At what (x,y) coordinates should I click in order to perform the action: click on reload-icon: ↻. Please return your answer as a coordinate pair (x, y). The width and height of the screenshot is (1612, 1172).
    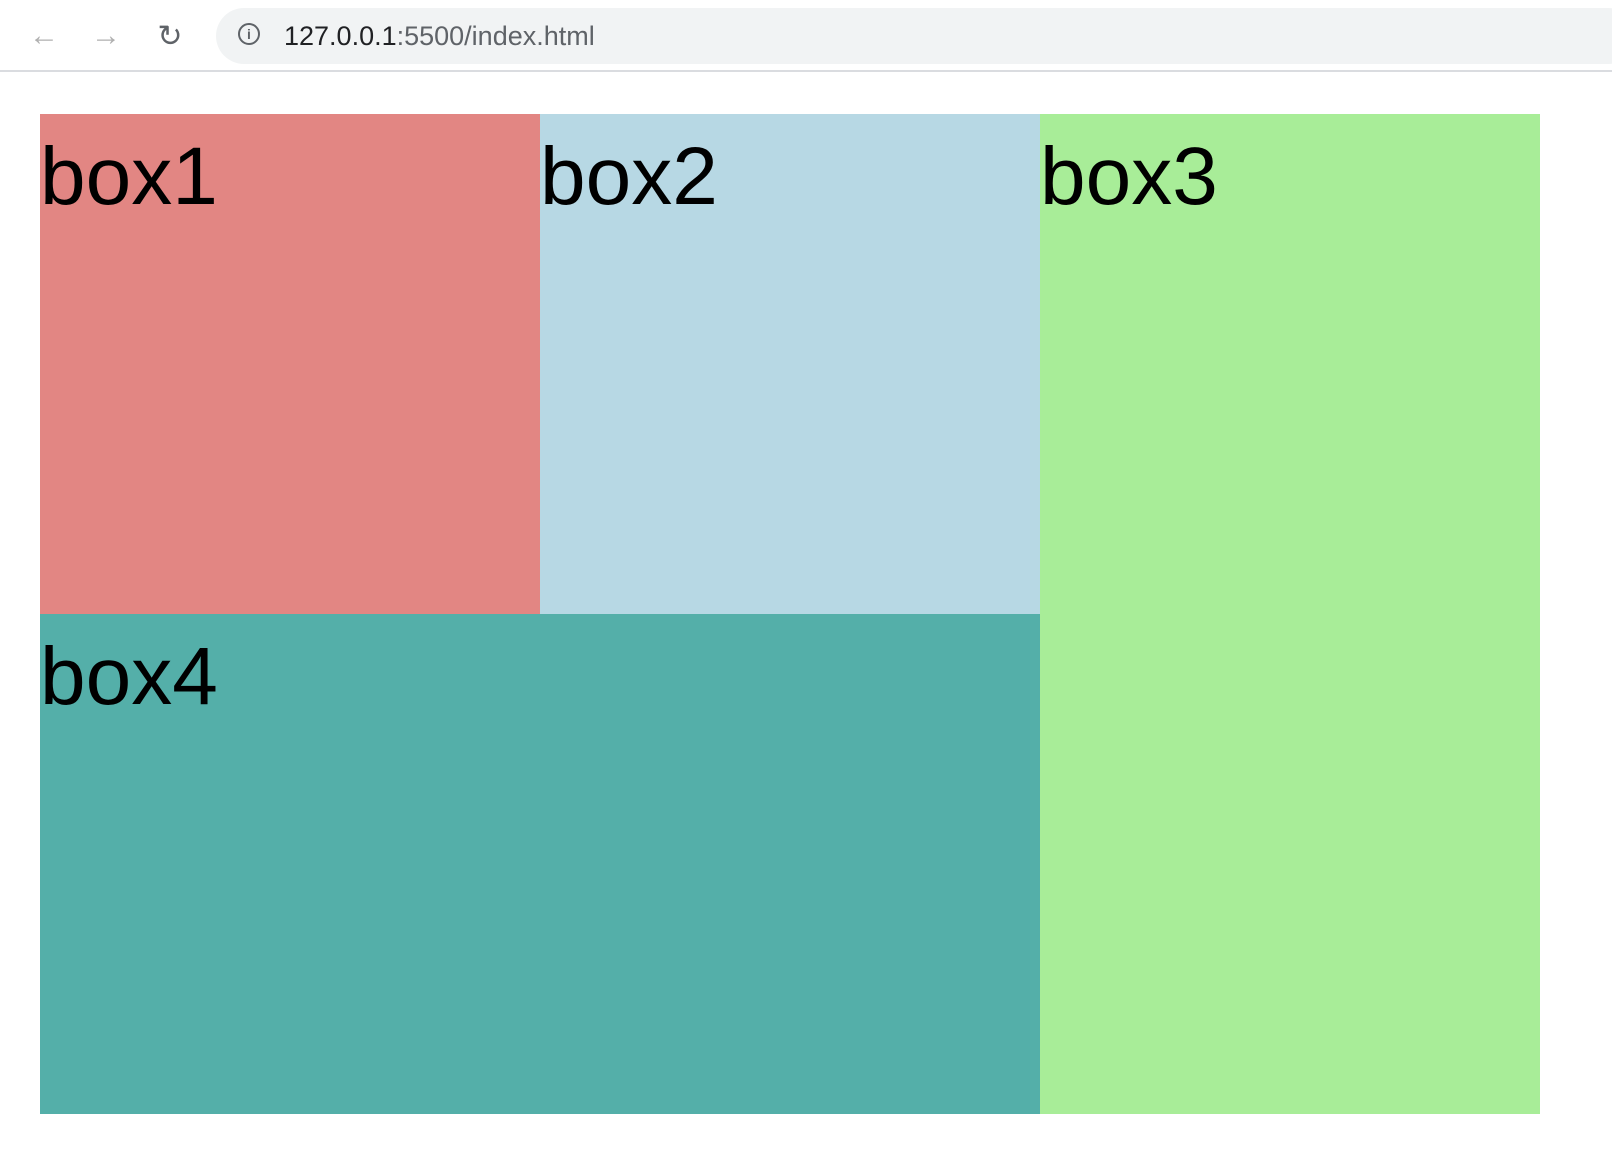
    Looking at the image, I should click on (170, 36).